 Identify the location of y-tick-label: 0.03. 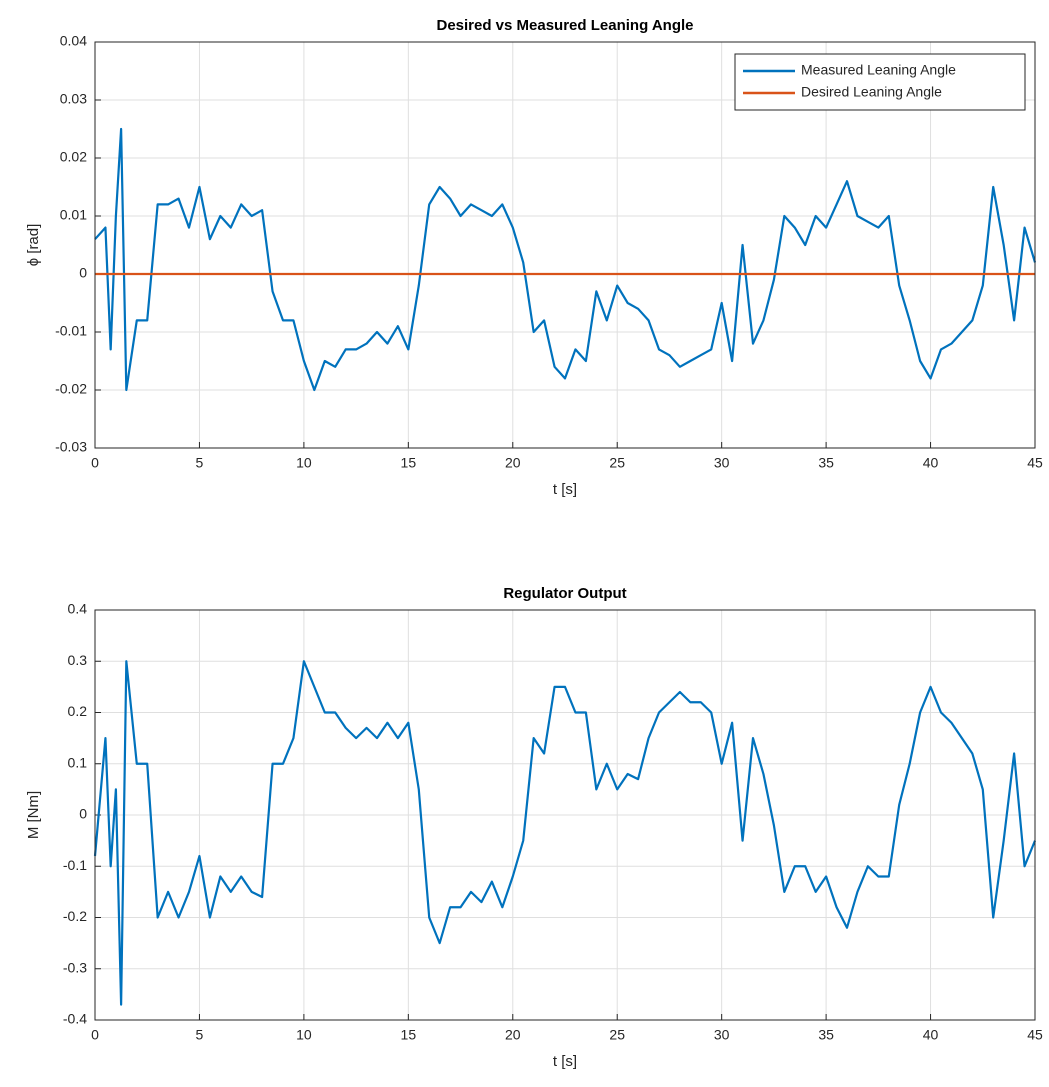
(73, 99).